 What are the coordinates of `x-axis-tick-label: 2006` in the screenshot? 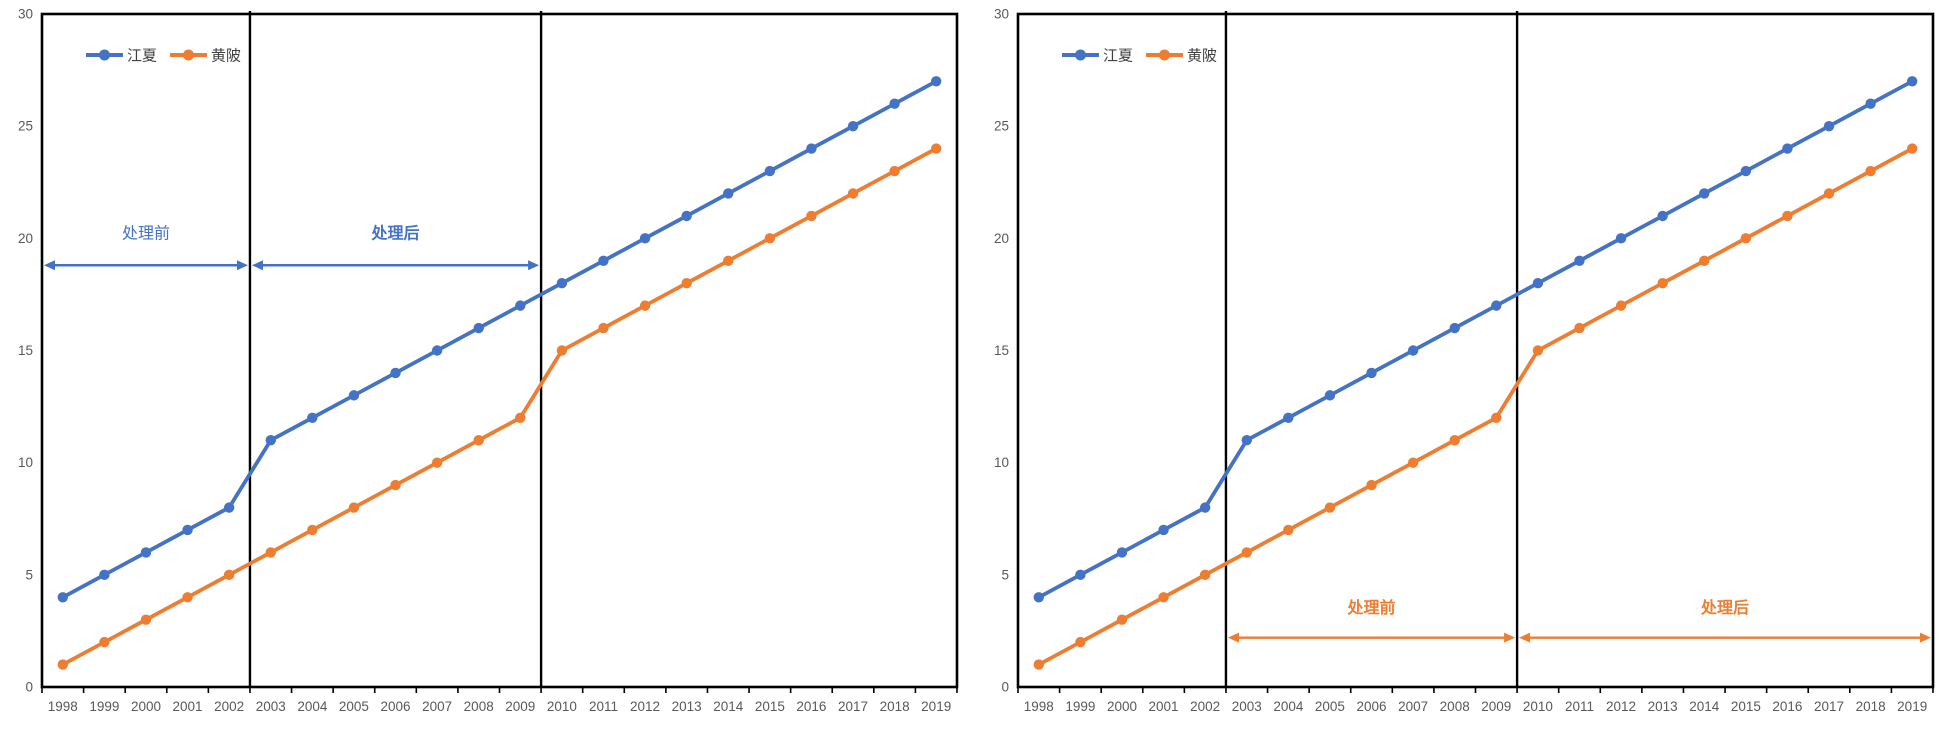 It's located at (395, 706).